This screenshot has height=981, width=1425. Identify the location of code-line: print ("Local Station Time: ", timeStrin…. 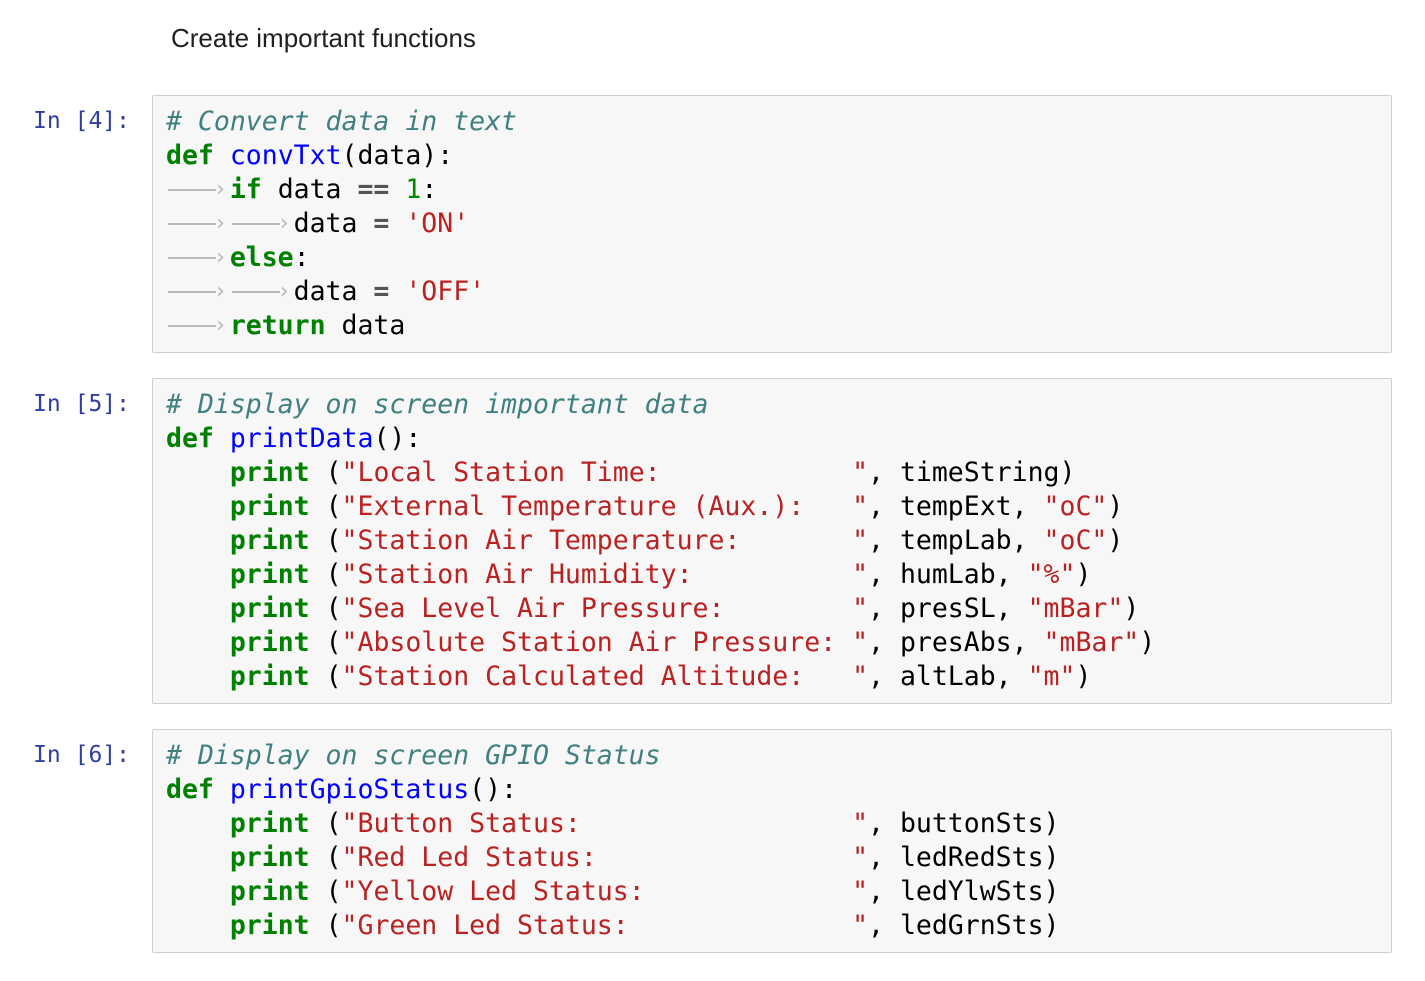
(652, 472).